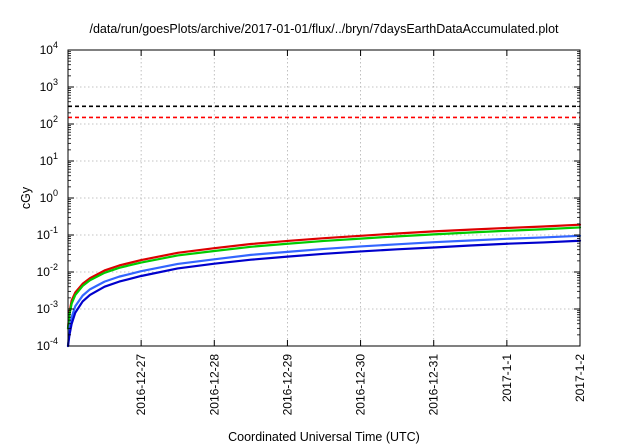 This screenshot has height=448, width=640. What do you see at coordinates (580, 378) in the screenshot?
I see `x-tick-label: 2017-1-2` at bounding box center [580, 378].